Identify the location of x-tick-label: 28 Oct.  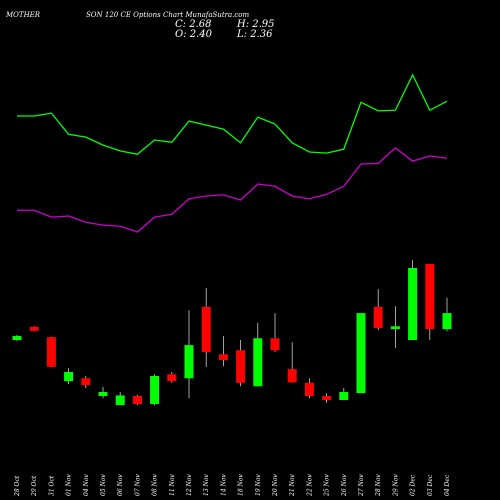
(17, 486).